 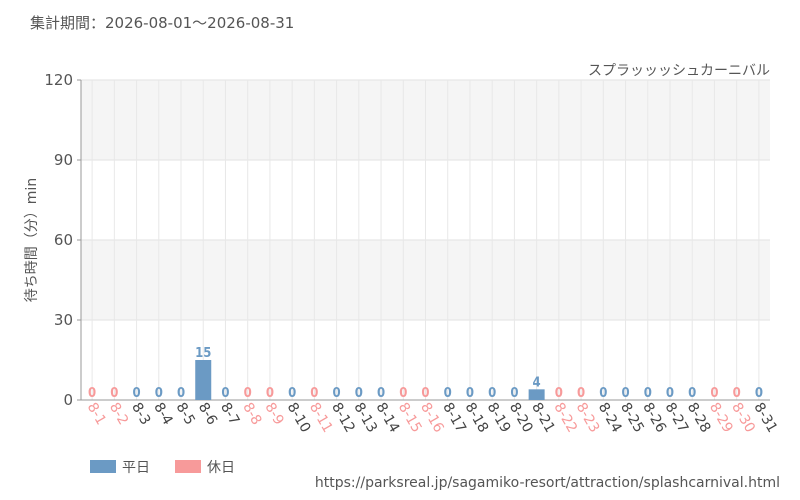 I want to click on data-label: 15, so click(x=203, y=353).